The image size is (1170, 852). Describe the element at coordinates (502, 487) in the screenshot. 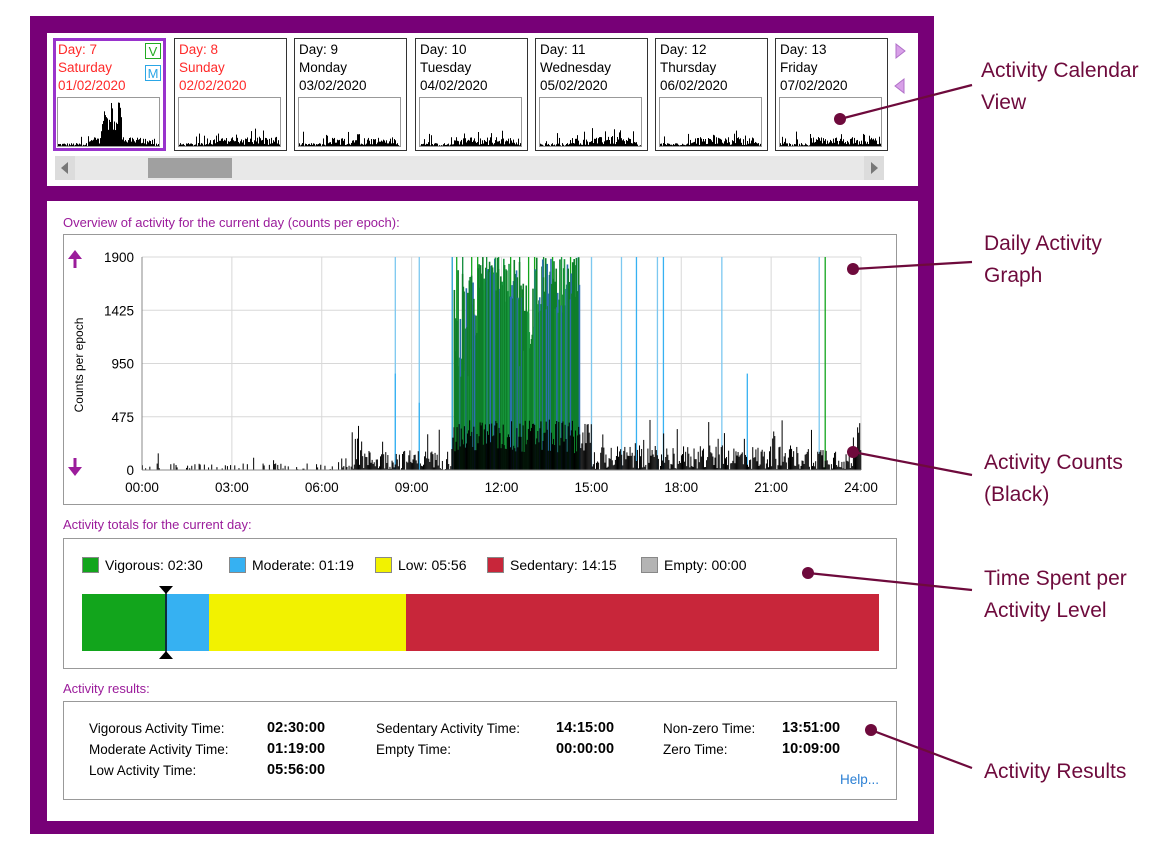

I see `x-tick-label: 12:00` at that location.